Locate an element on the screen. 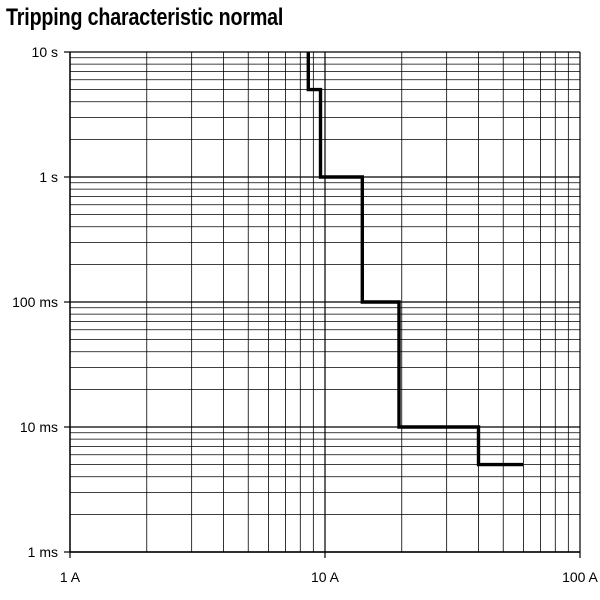 This screenshot has width=600, height=600. x-tick-label: 1 A is located at coordinates (70, 577).